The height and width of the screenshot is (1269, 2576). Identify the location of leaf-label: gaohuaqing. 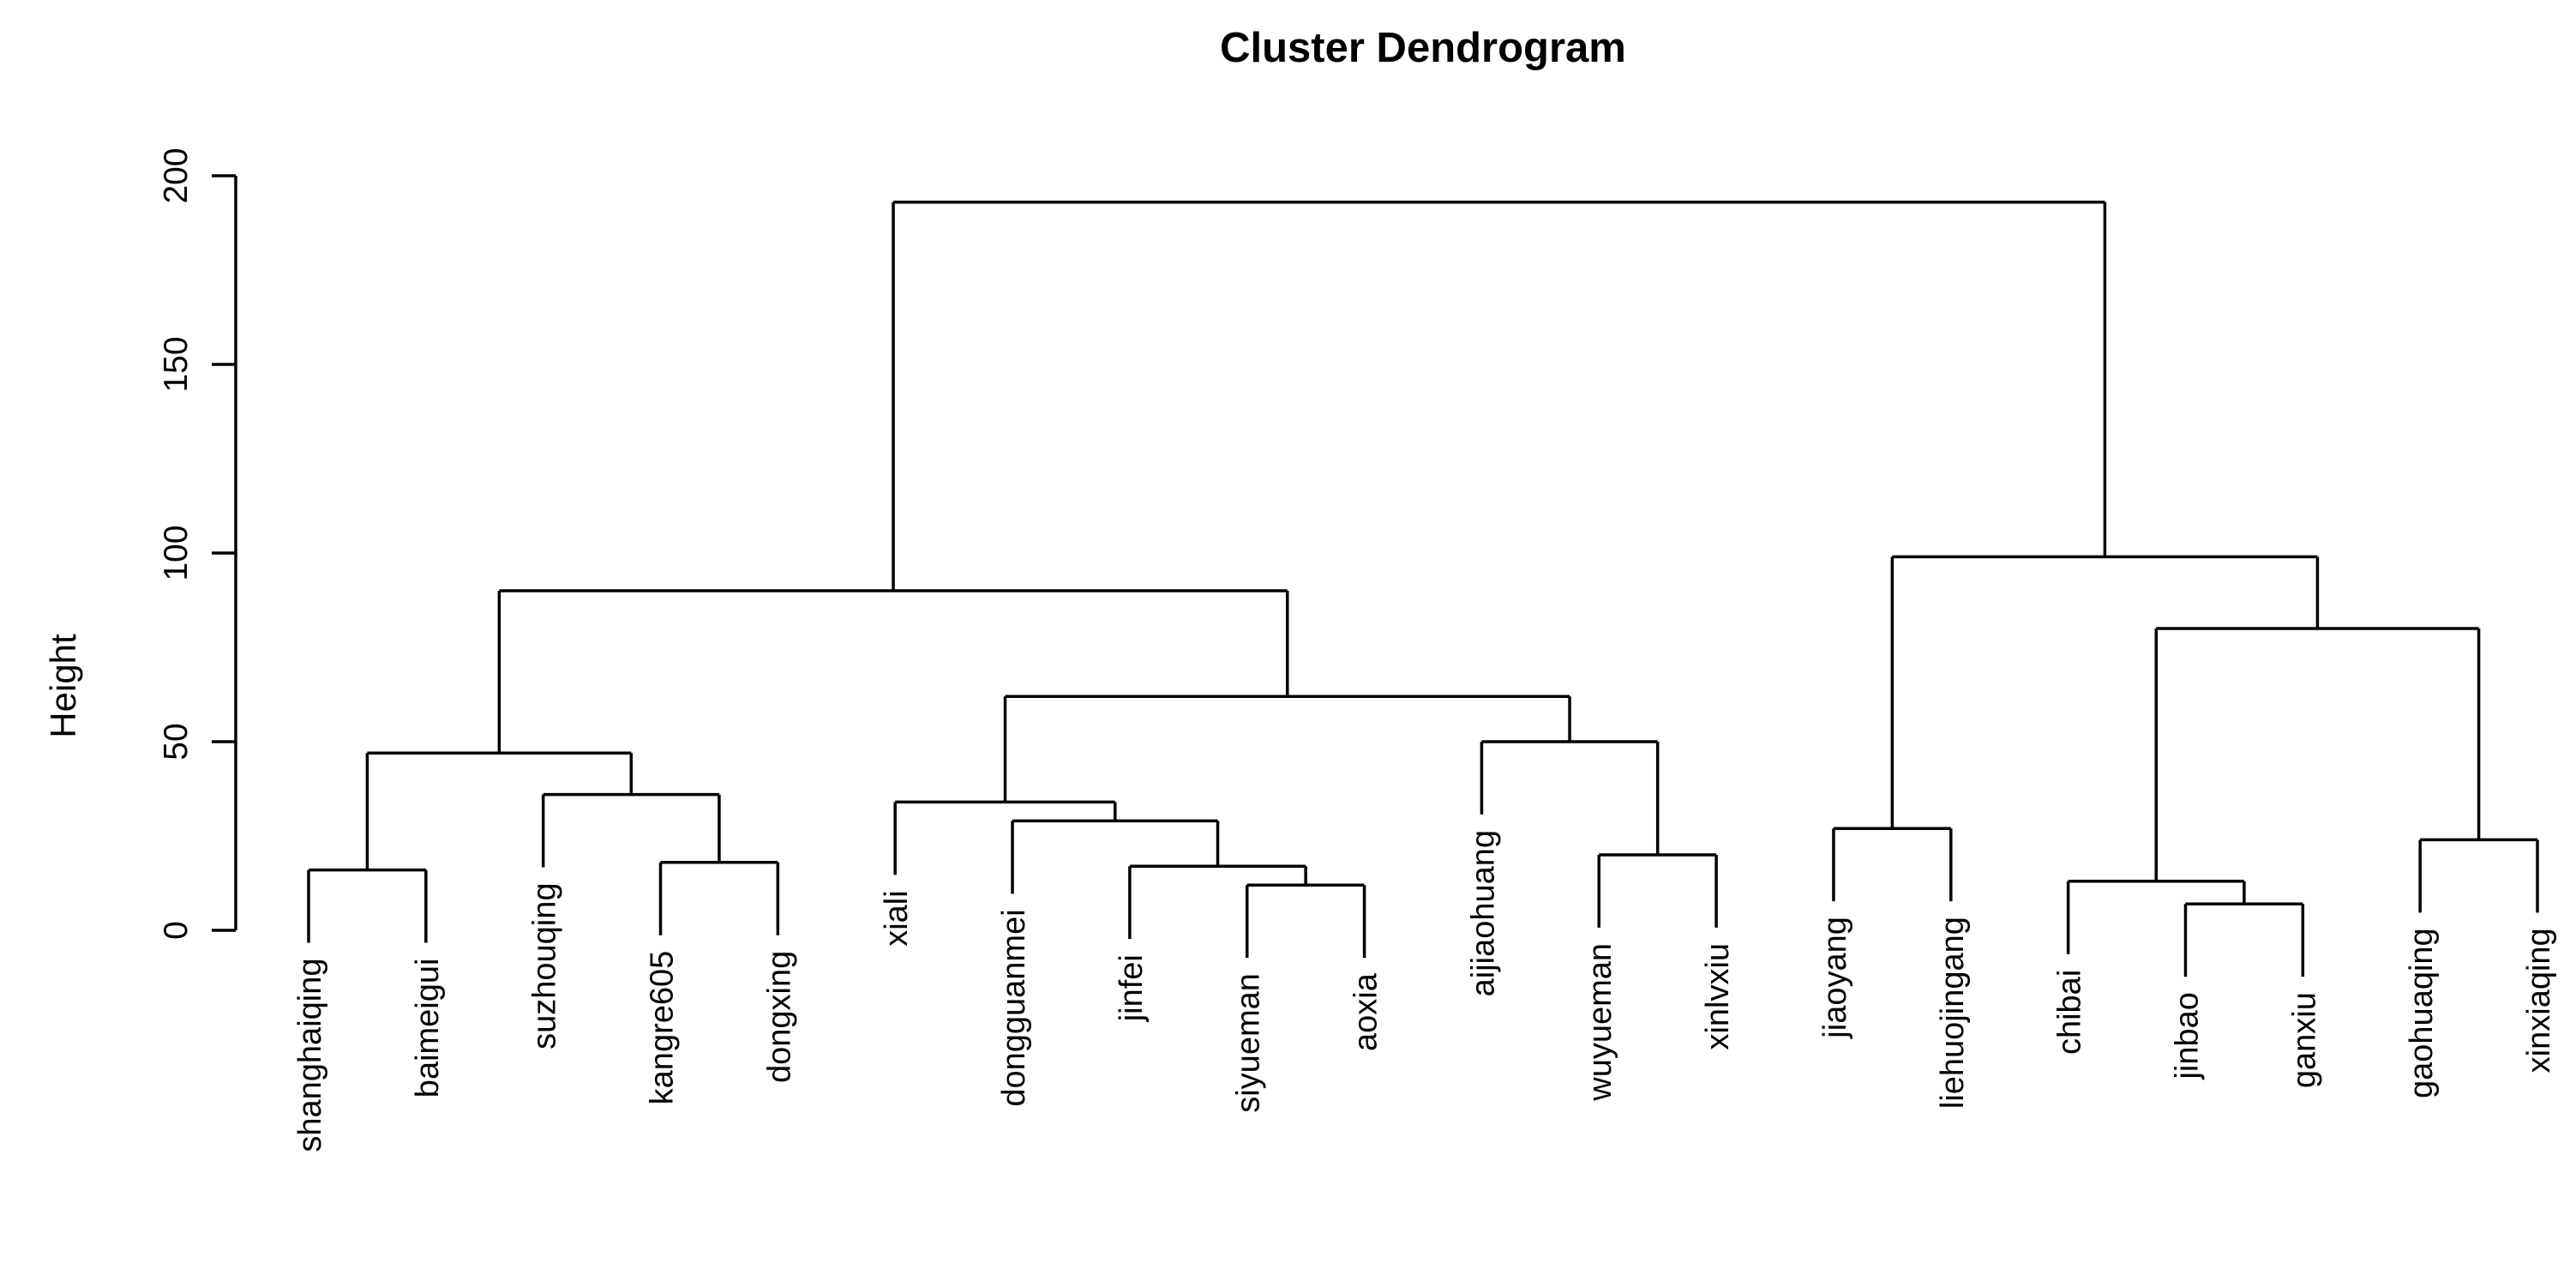
(2422, 1013).